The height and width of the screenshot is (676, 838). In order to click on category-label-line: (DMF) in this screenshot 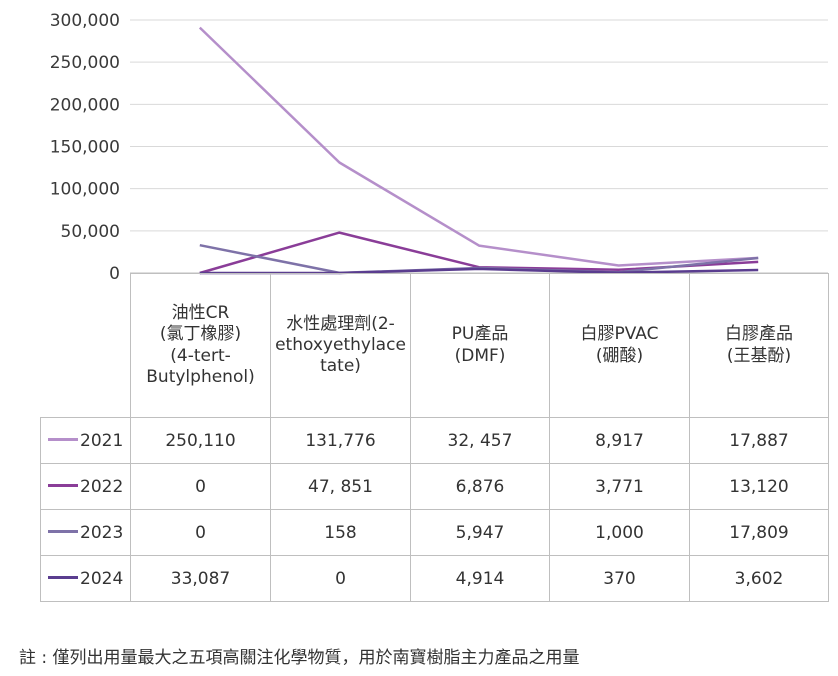, I will do `click(480, 355)`.